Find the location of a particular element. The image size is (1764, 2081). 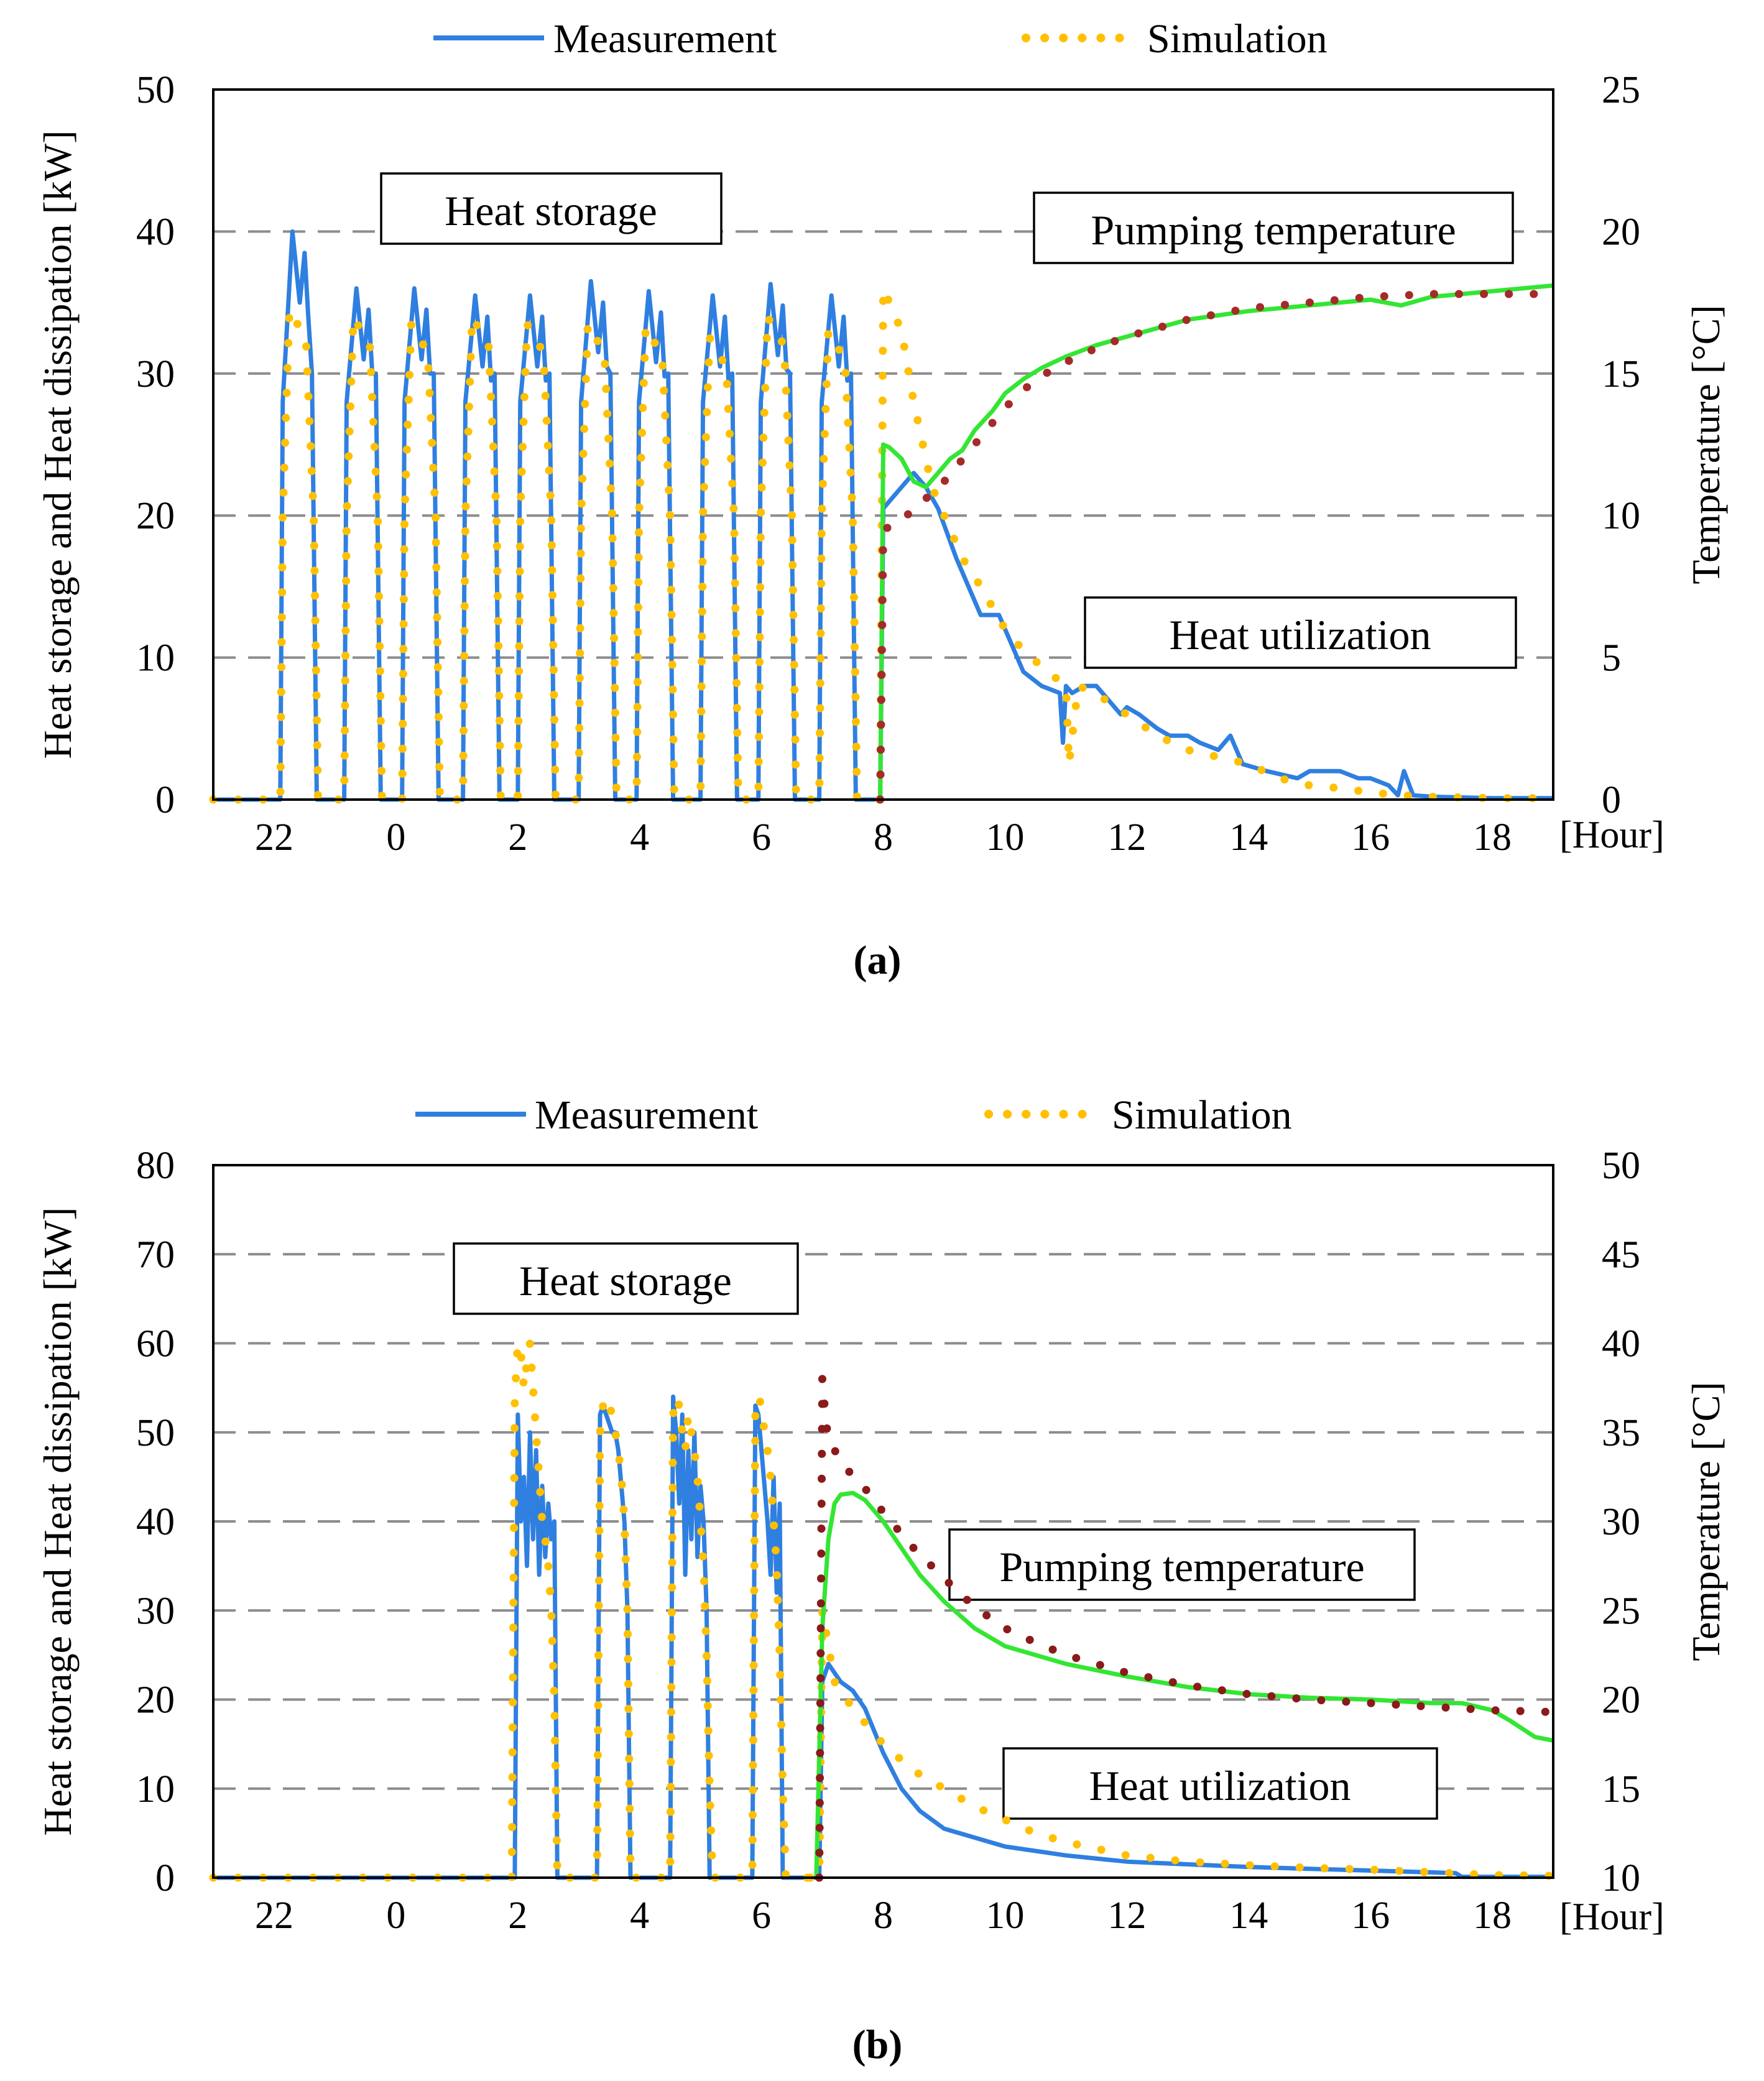

y-tick-label: 70 is located at coordinates (155, 1255).